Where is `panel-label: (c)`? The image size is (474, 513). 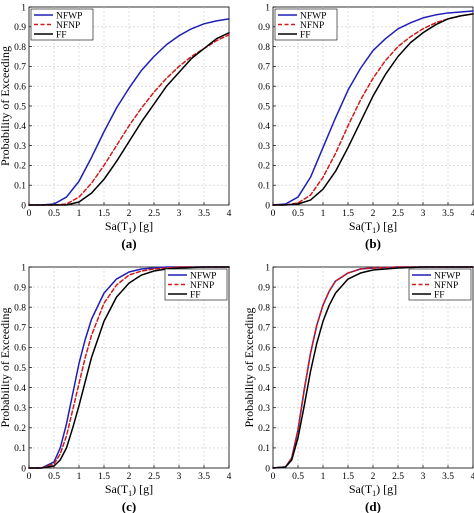 panel-label: (c) is located at coordinates (129, 506).